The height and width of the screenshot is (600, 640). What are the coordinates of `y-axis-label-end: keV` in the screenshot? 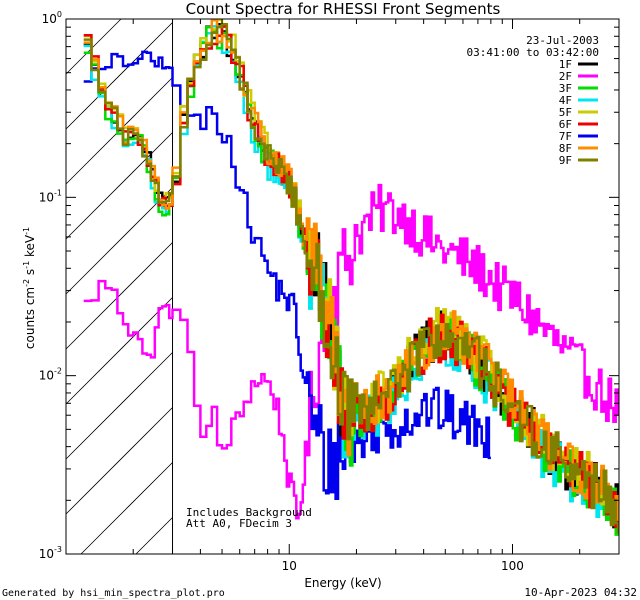 It's located at (30, 247).